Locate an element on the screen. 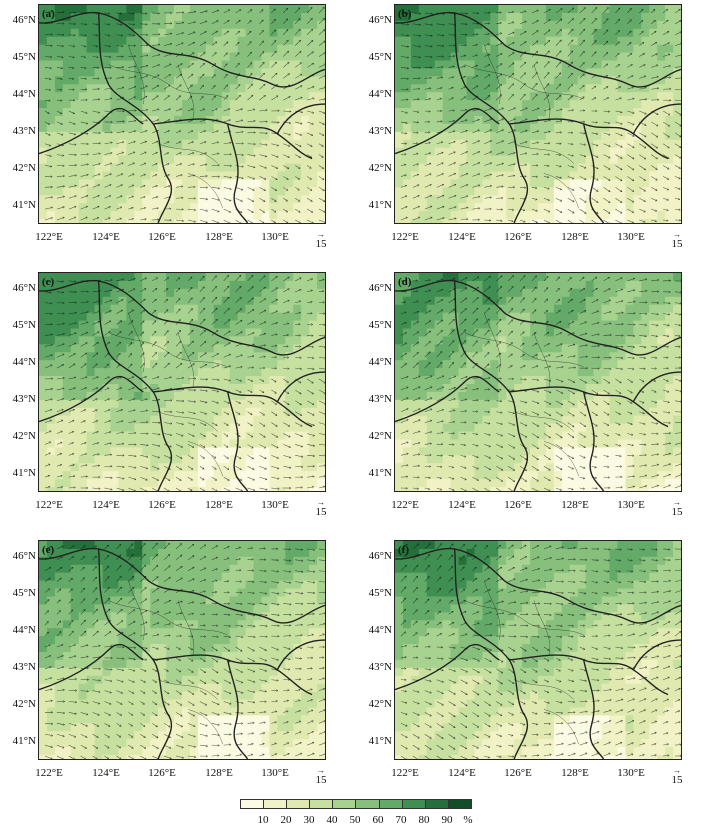 The image size is (706, 829). colorbar-label: 10 is located at coordinates (263, 820).